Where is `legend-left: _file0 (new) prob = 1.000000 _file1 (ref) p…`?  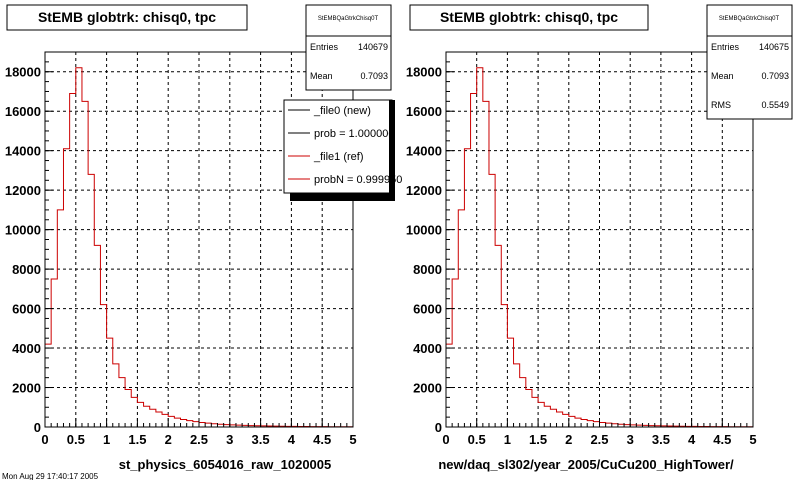
legend-left: _file0 (new) prob = 1.000000 _file1 (ref) p… is located at coordinates (342, 150).